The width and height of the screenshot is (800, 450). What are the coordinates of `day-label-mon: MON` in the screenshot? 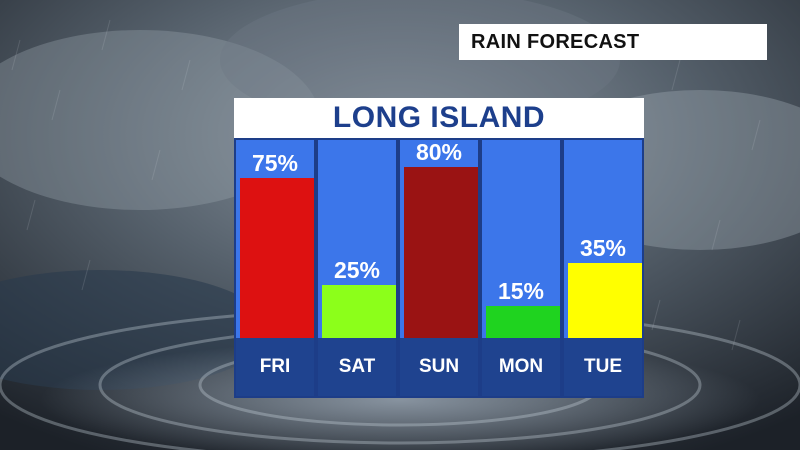 It's located at (521, 366).